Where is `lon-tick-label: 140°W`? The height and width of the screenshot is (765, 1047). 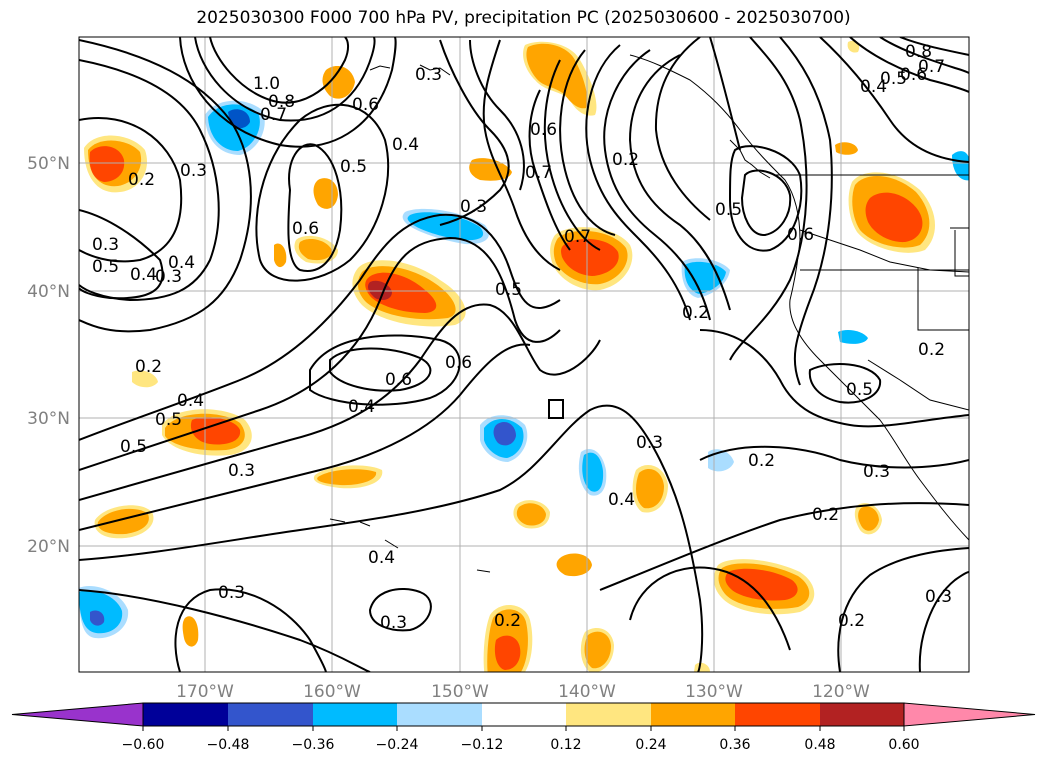 lon-tick-label: 140°W is located at coordinates (587, 692).